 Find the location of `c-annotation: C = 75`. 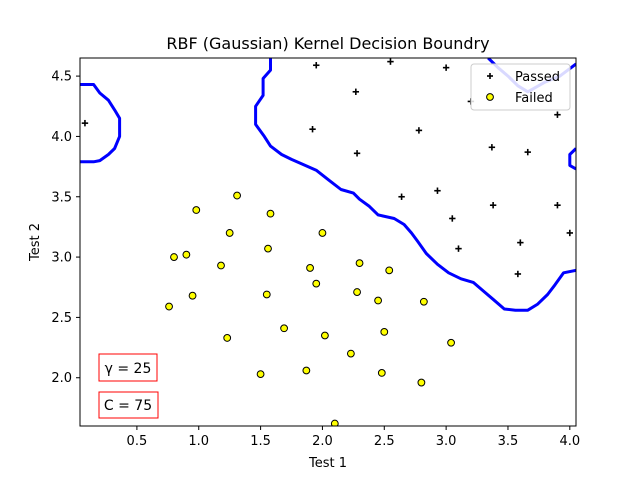

c-annotation: C = 75 is located at coordinates (128, 405).